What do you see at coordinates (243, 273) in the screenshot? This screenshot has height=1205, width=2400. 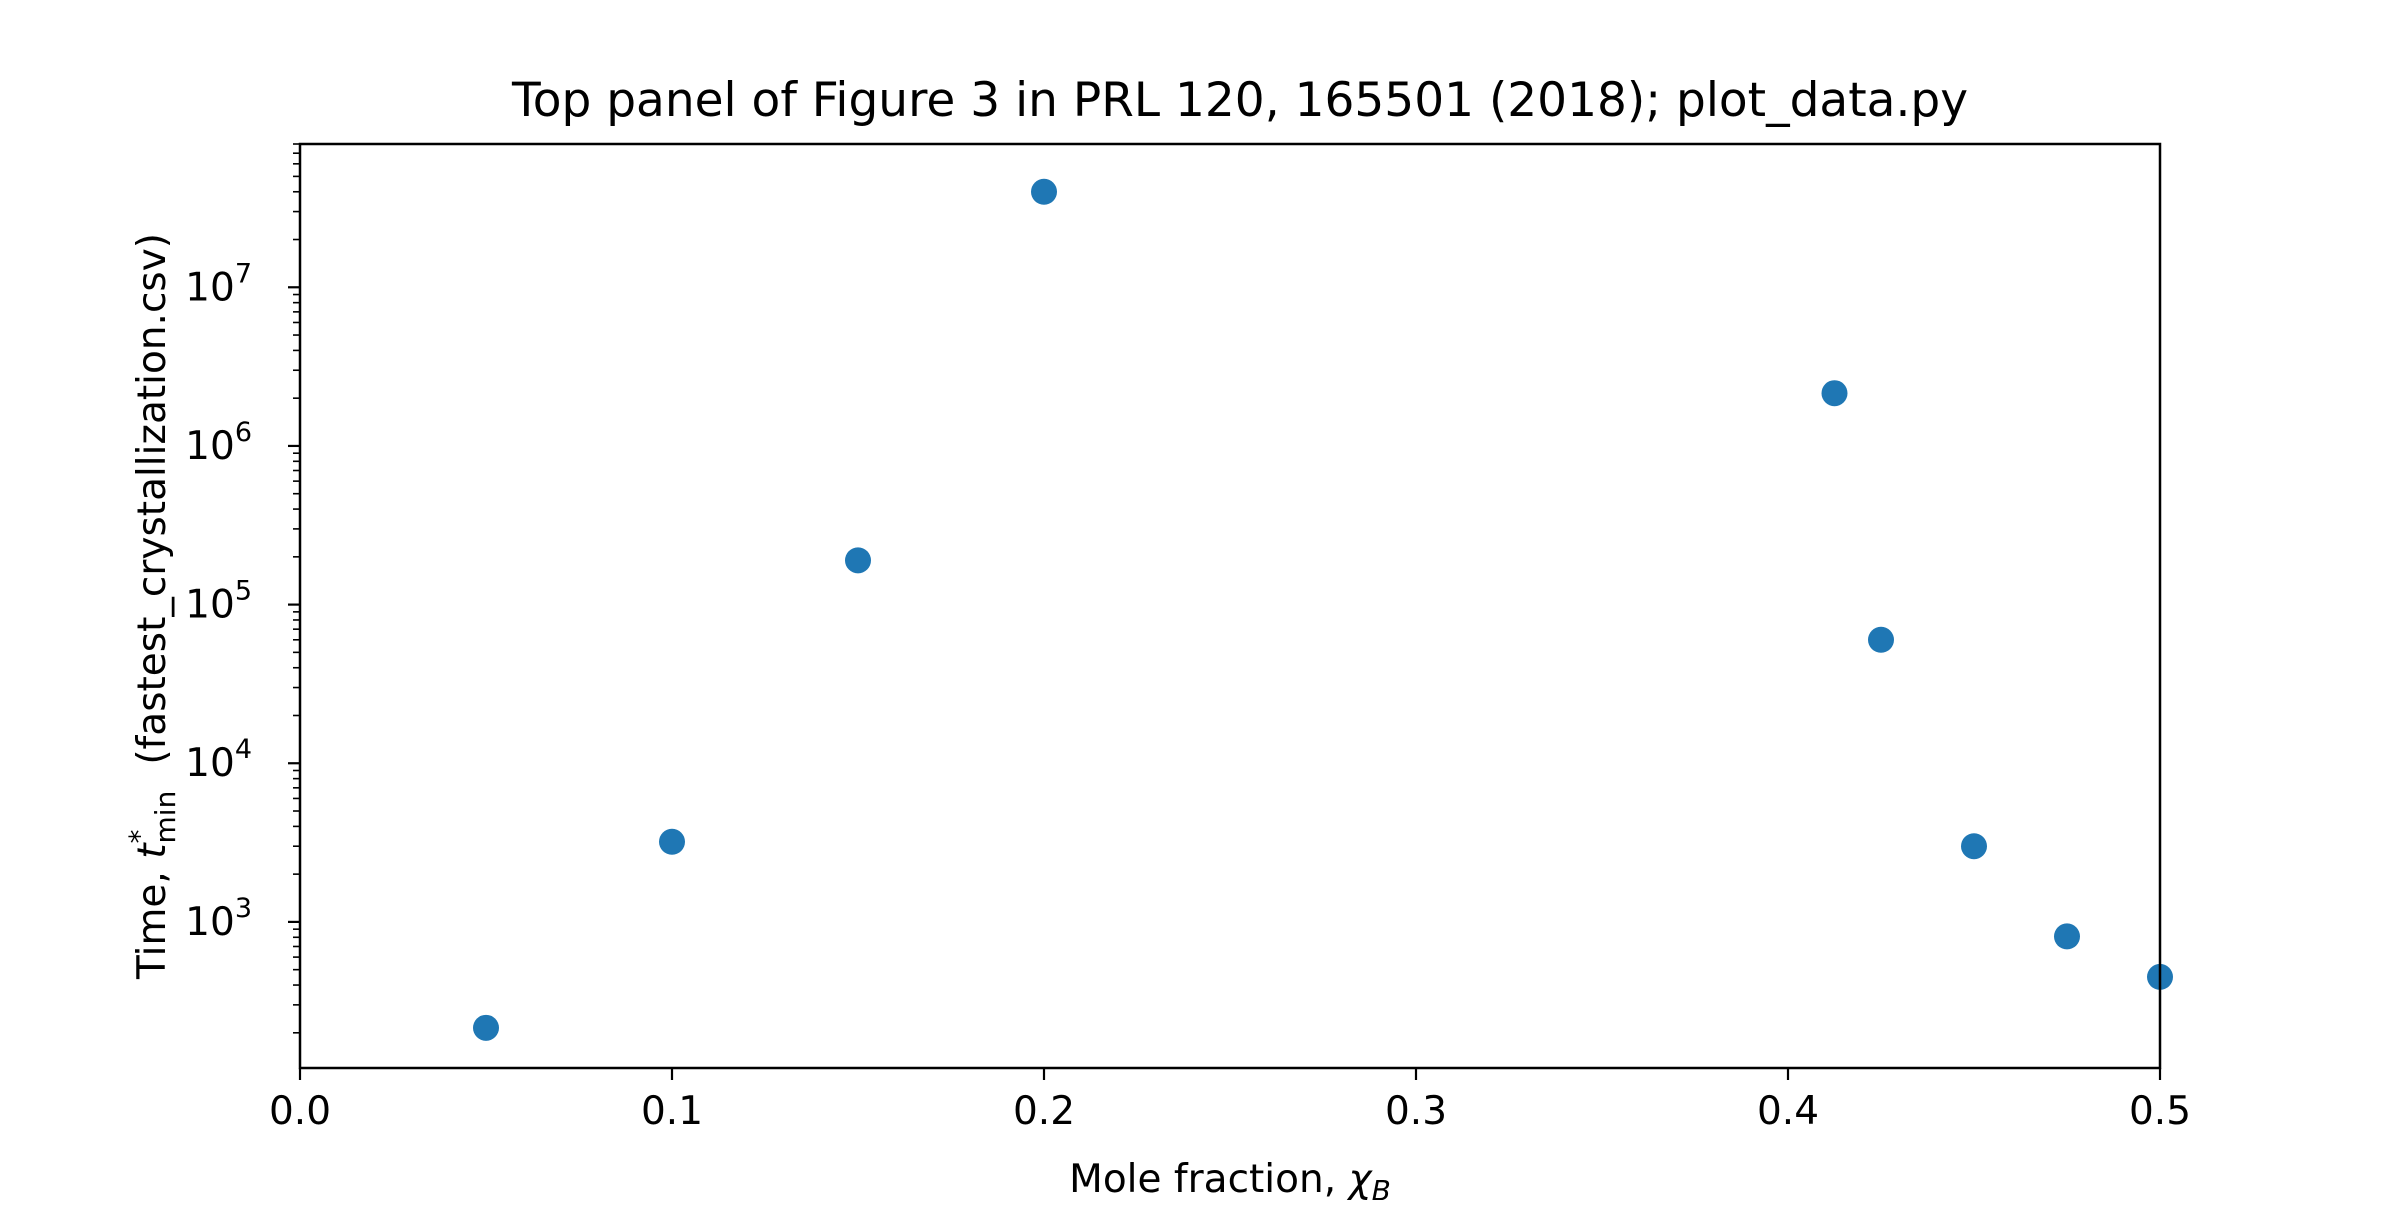 I see `y-tick-exponent: 7` at bounding box center [243, 273].